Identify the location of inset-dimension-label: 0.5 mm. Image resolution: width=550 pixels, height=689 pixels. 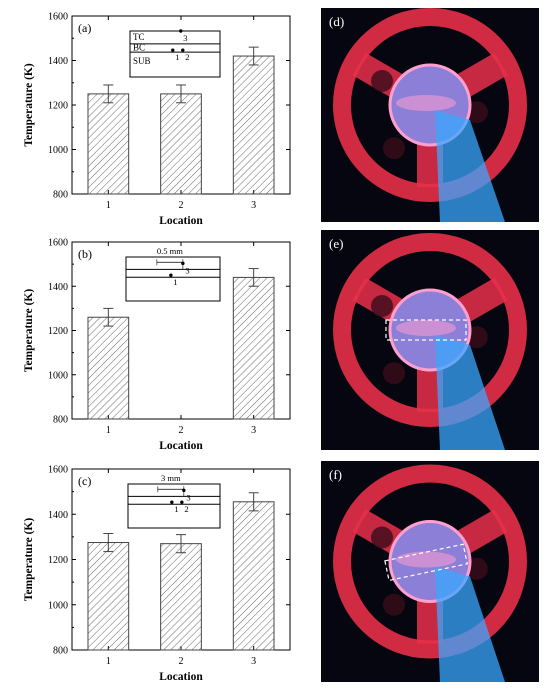
(170, 251).